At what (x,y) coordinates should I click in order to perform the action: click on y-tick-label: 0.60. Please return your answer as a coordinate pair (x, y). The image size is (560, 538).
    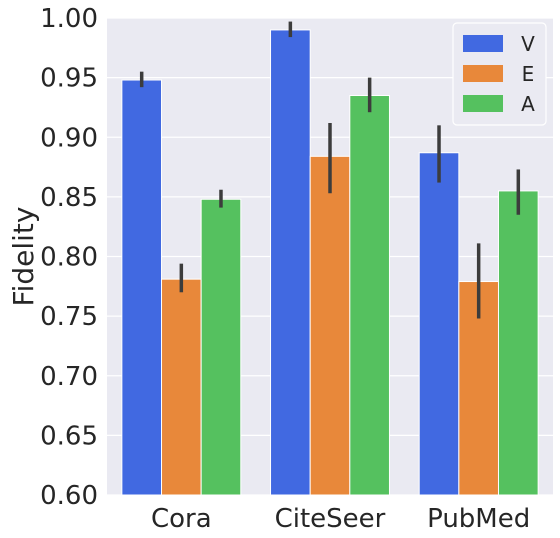
    Looking at the image, I should click on (69, 496).